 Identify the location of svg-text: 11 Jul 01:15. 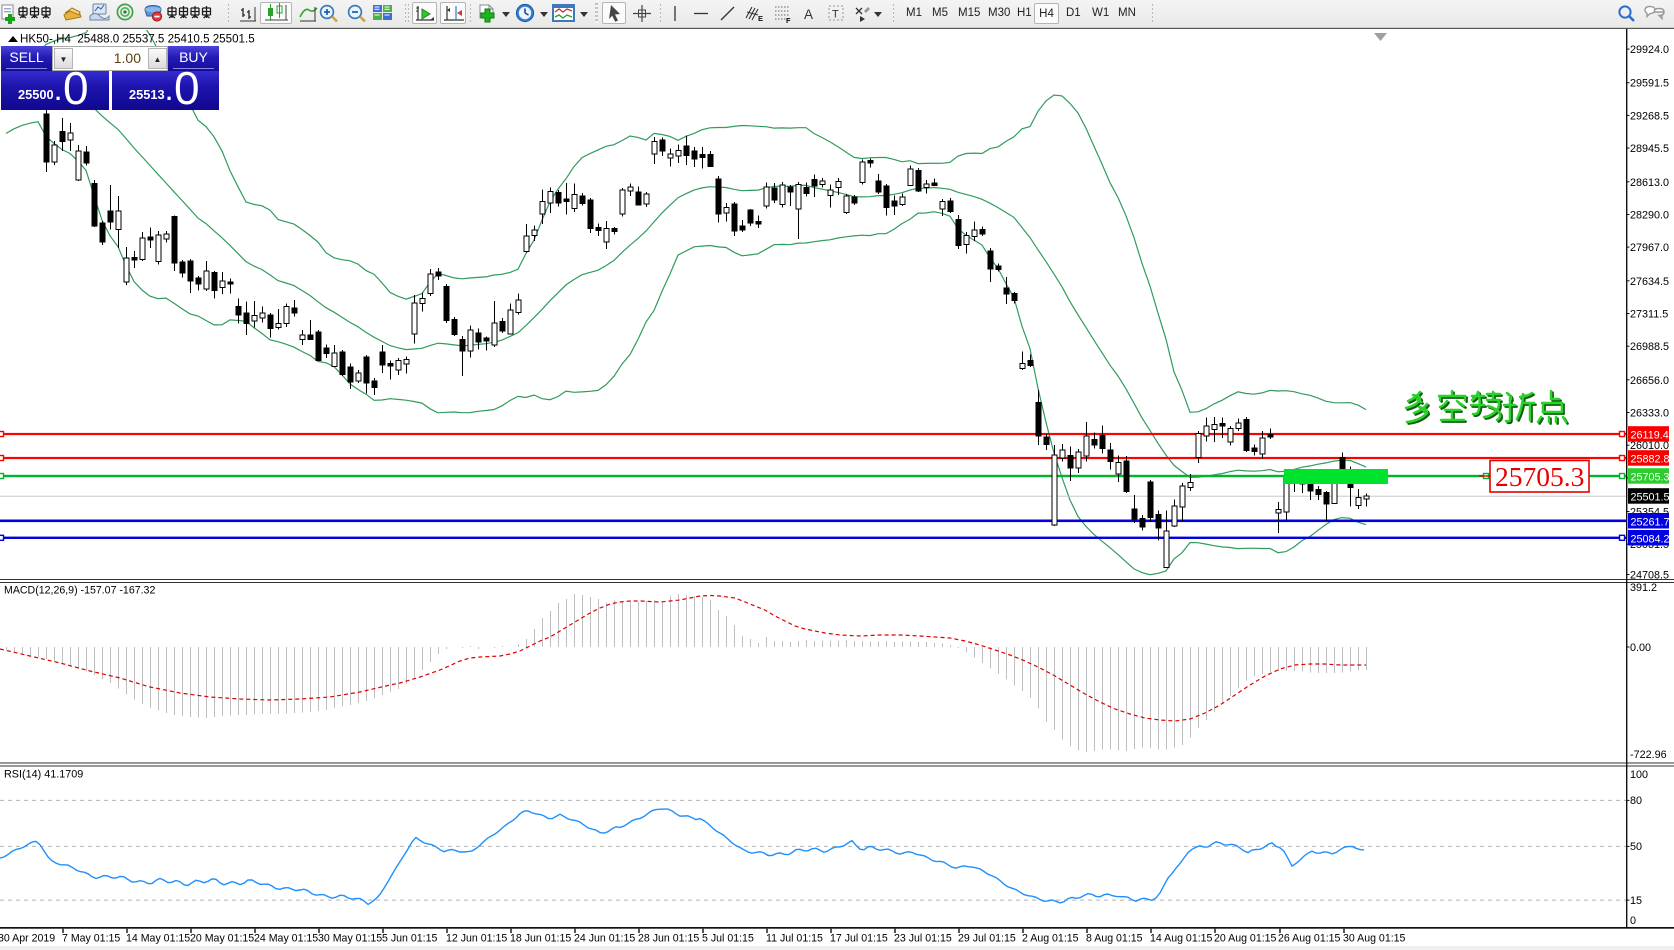
(794, 939).